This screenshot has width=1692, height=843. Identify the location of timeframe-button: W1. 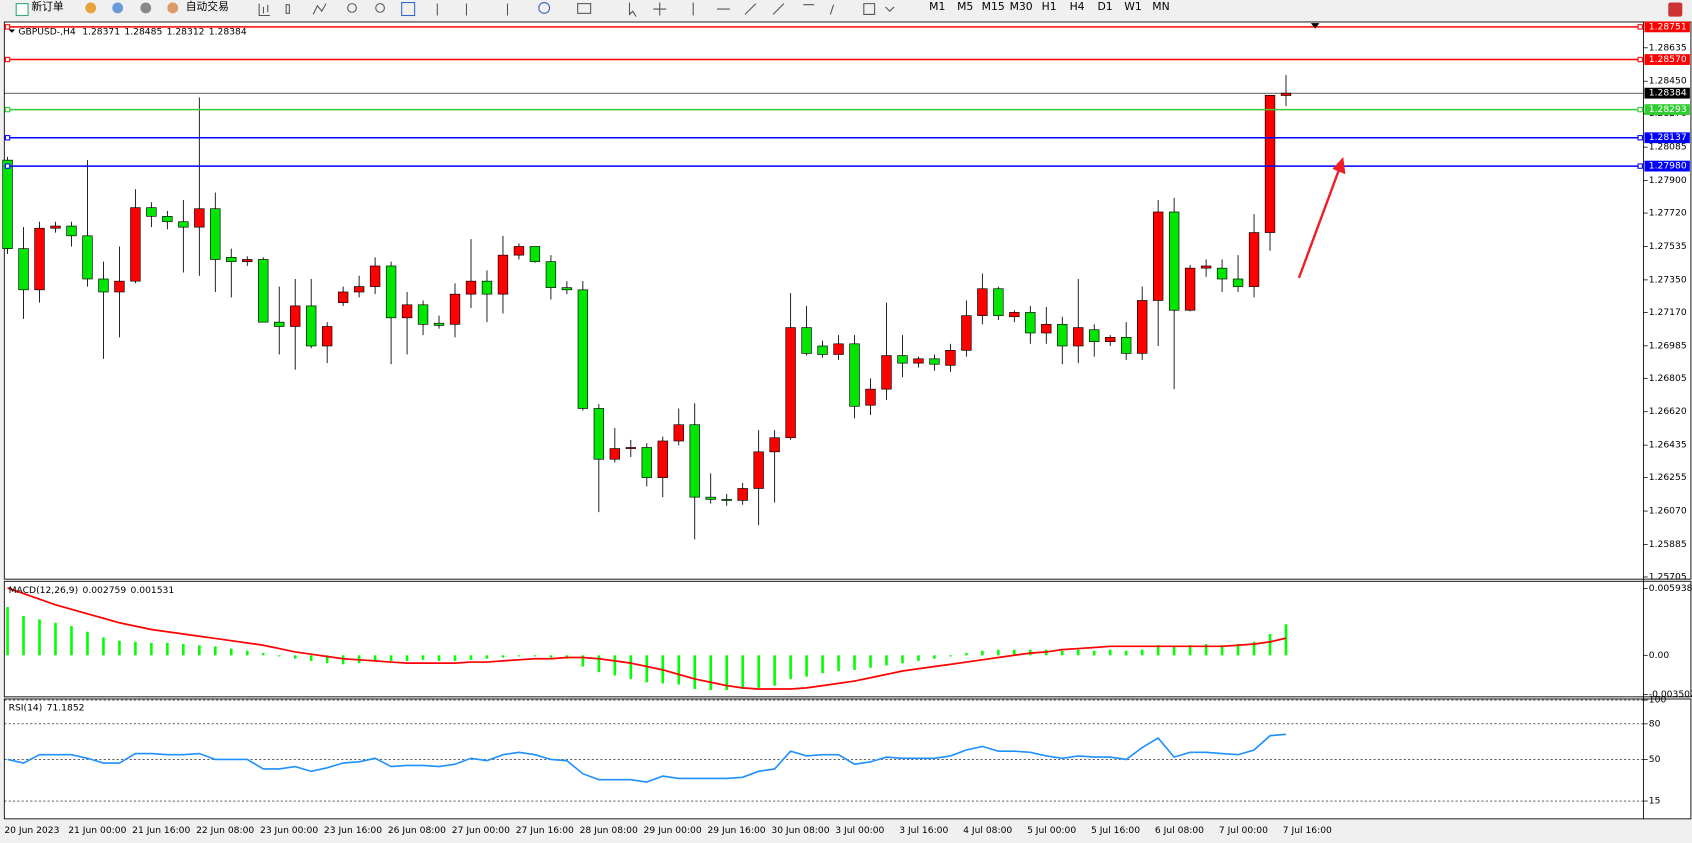
(1133, 6).